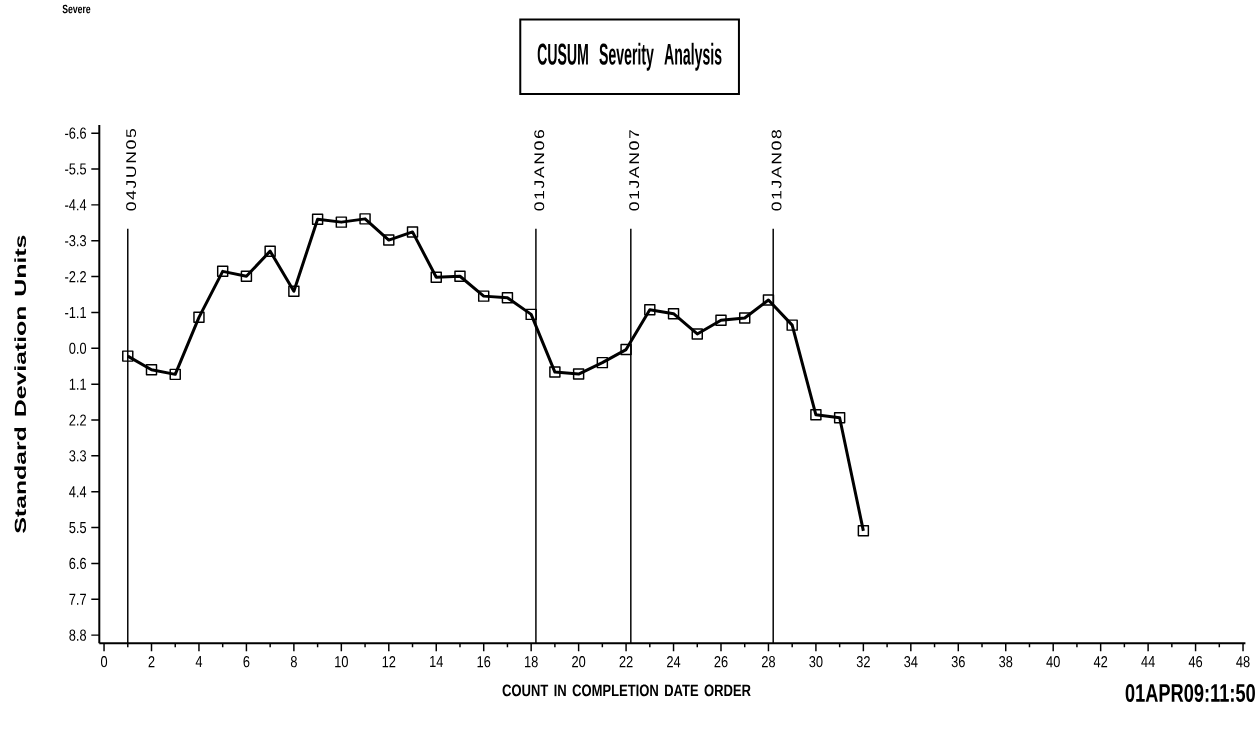  What do you see at coordinates (77, 420) in the screenshot?
I see `y-tick-label: 2.2` at bounding box center [77, 420].